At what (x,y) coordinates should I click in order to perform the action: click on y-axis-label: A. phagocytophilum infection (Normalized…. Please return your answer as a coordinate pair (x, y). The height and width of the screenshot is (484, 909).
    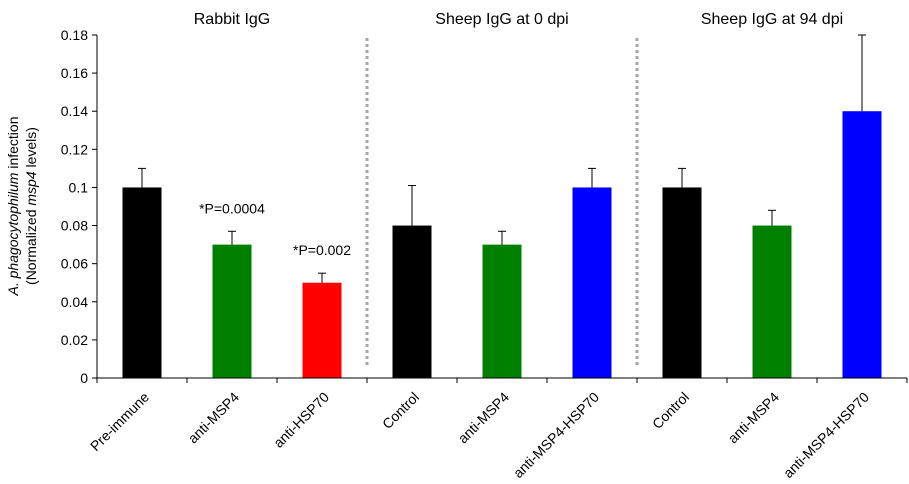
    Looking at the image, I should click on (22, 206).